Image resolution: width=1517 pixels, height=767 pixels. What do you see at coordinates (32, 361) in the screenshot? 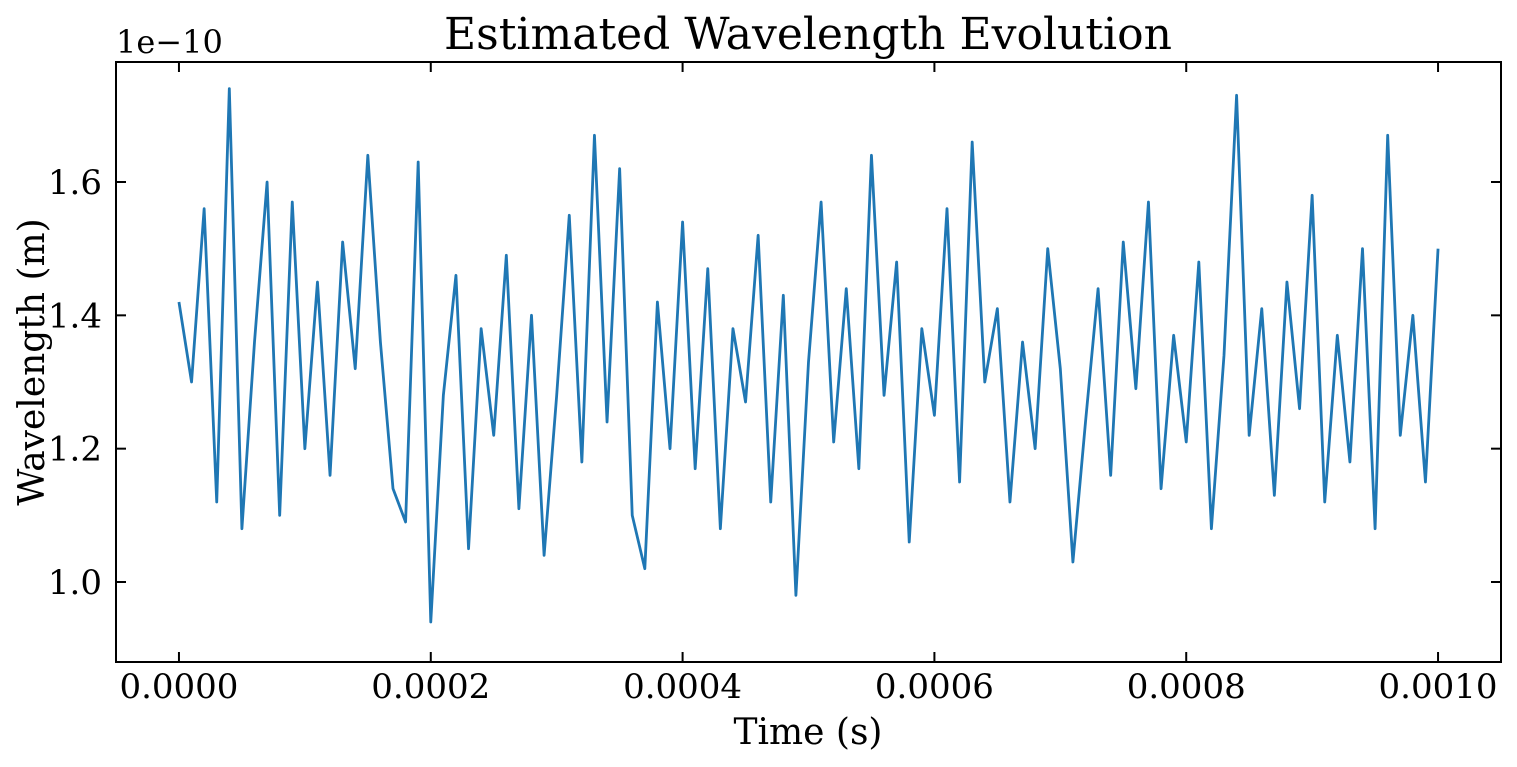
I see `y-axis-label: Wavelength (m)` at bounding box center [32, 361].